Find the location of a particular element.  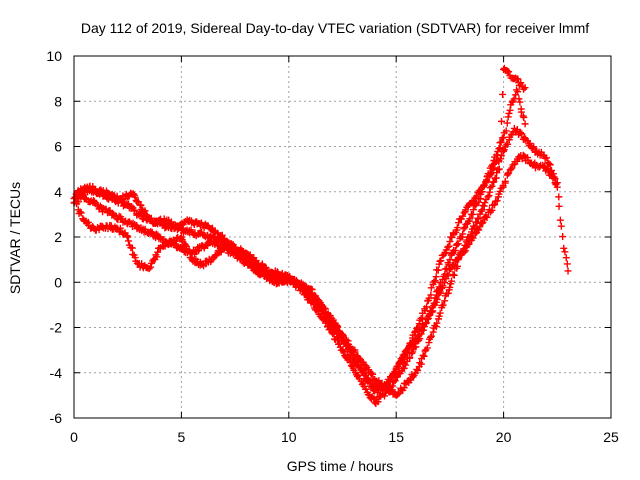

x-axis-title: GPS time / hours is located at coordinates (340, 466).